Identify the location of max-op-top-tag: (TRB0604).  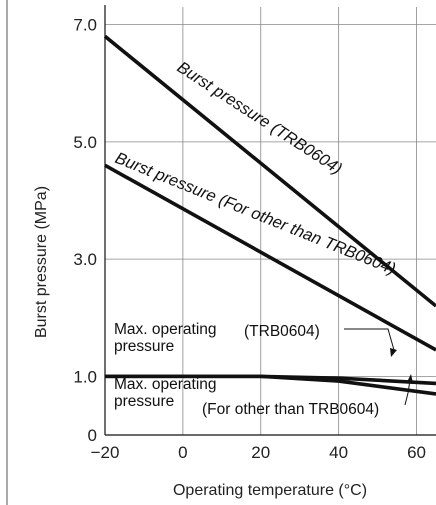
(282, 331).